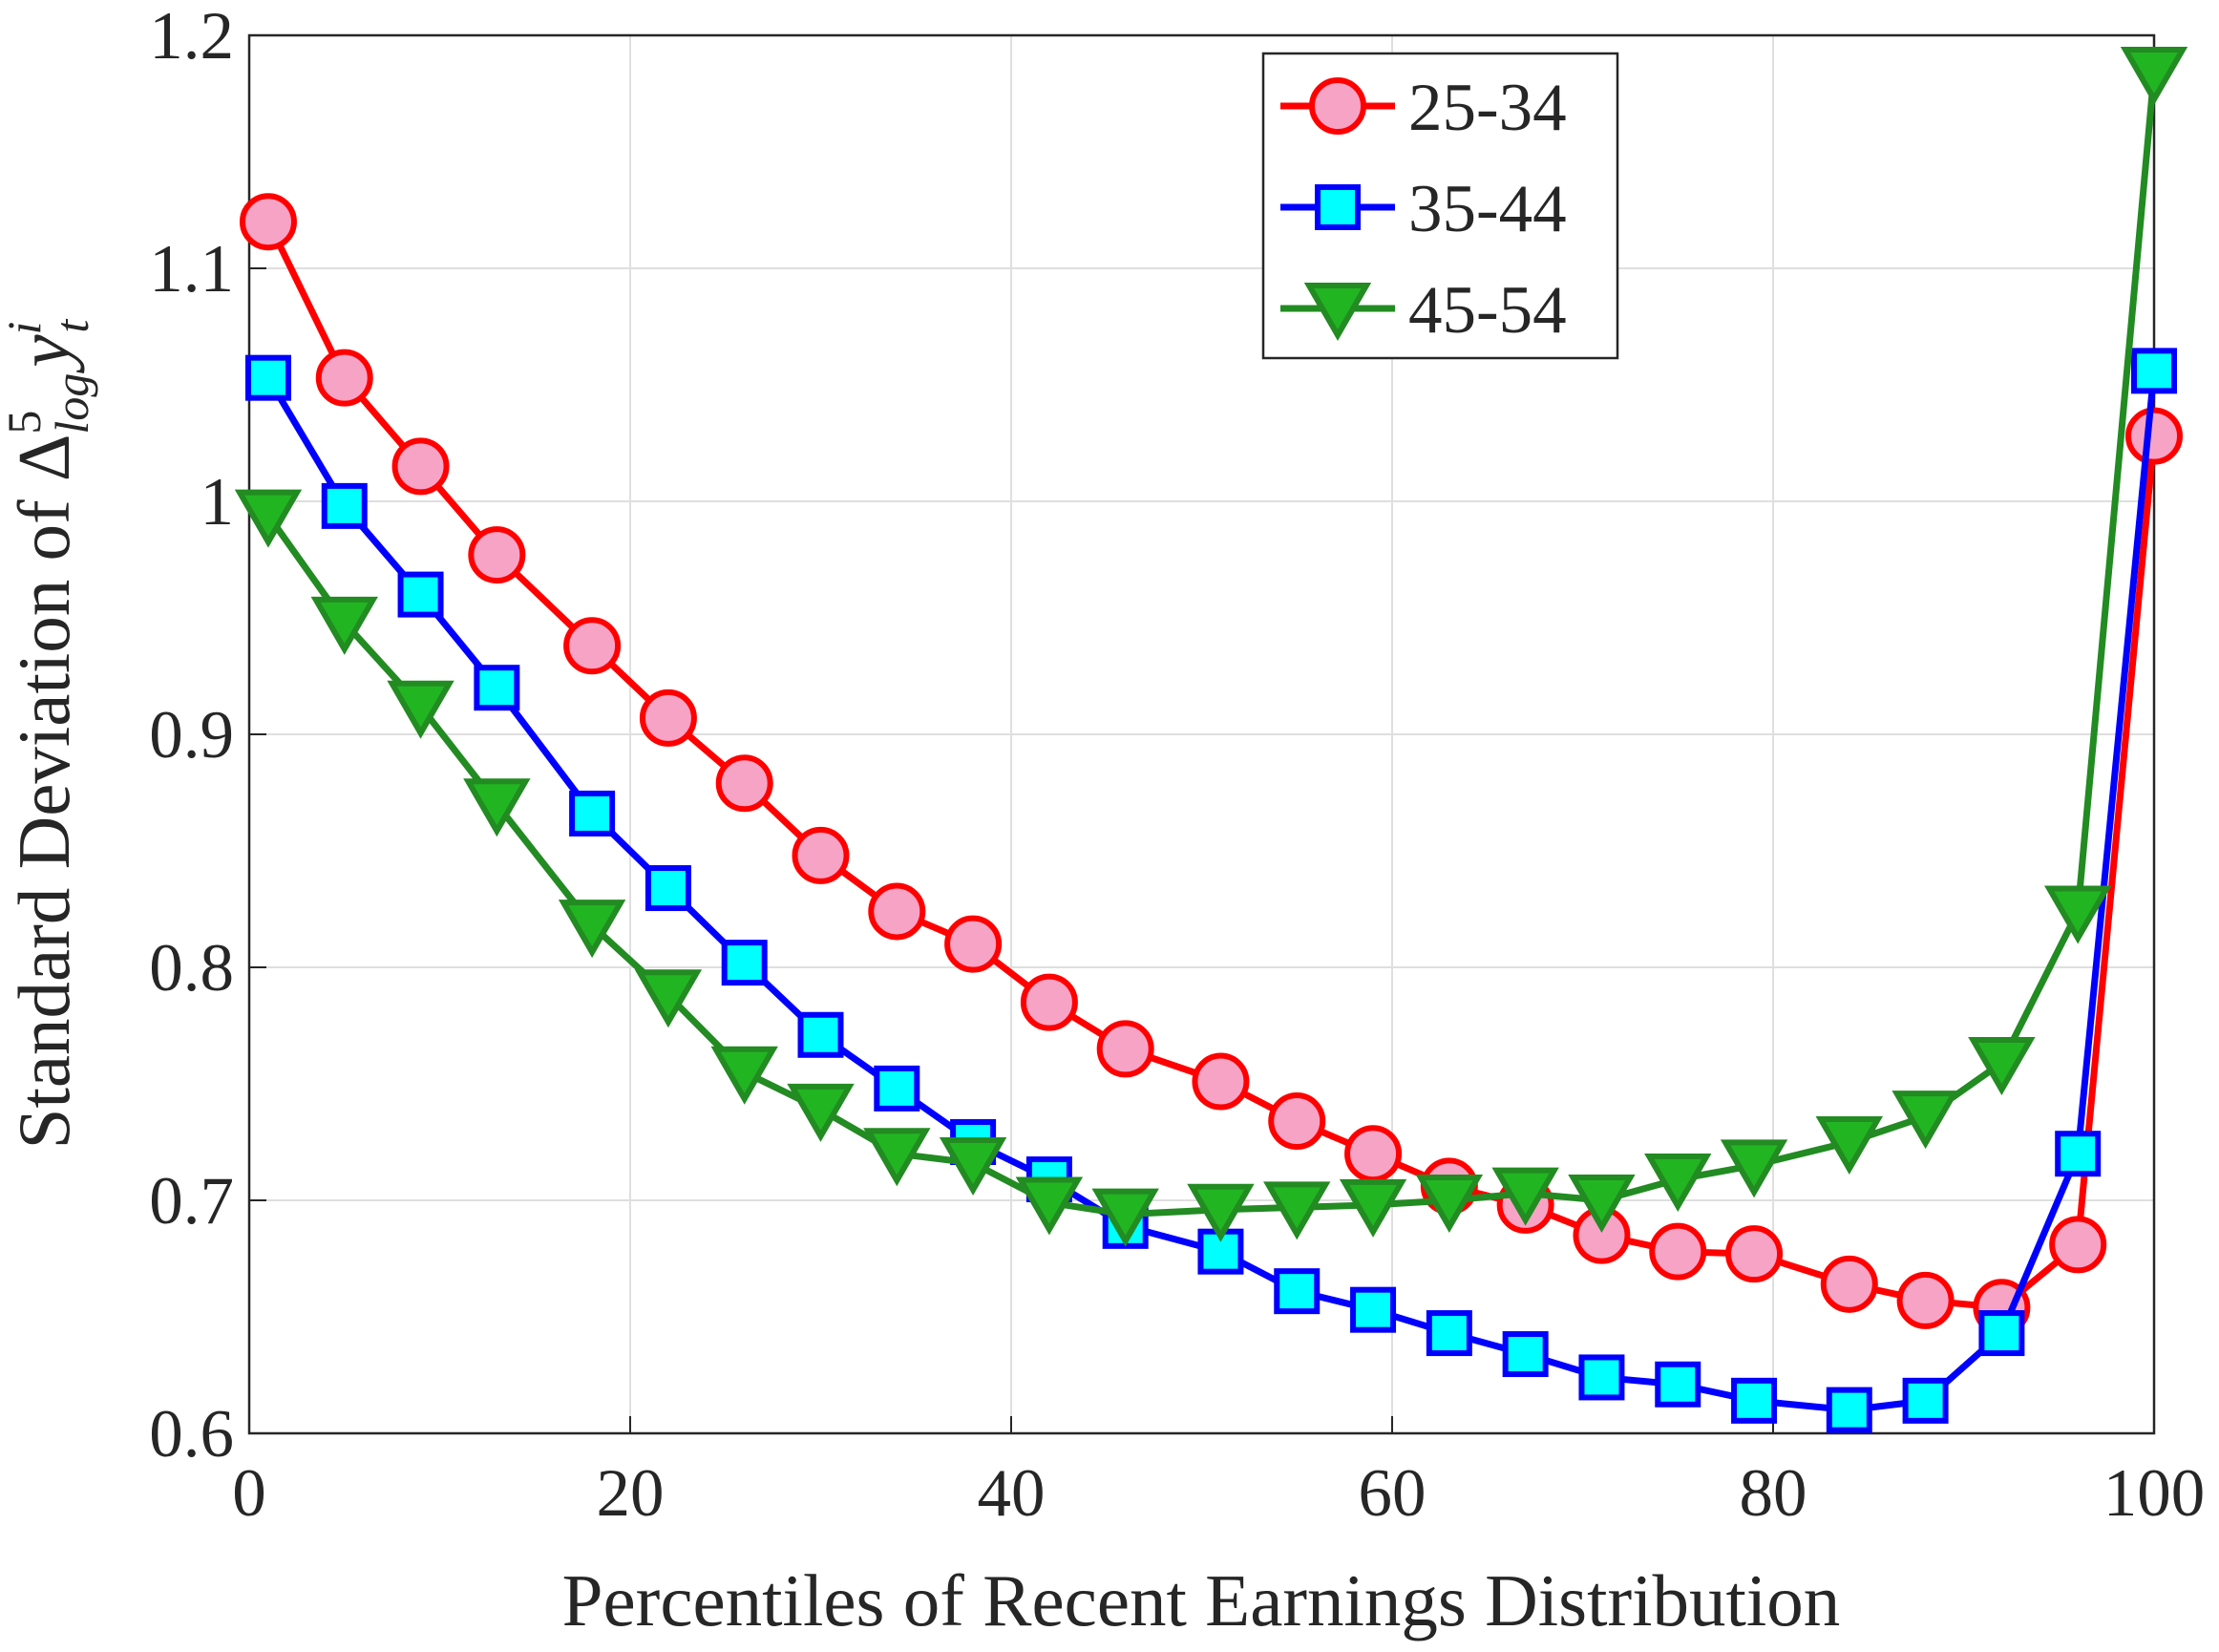  I want to click on y-tick-label: 0.7, so click(191, 1201).